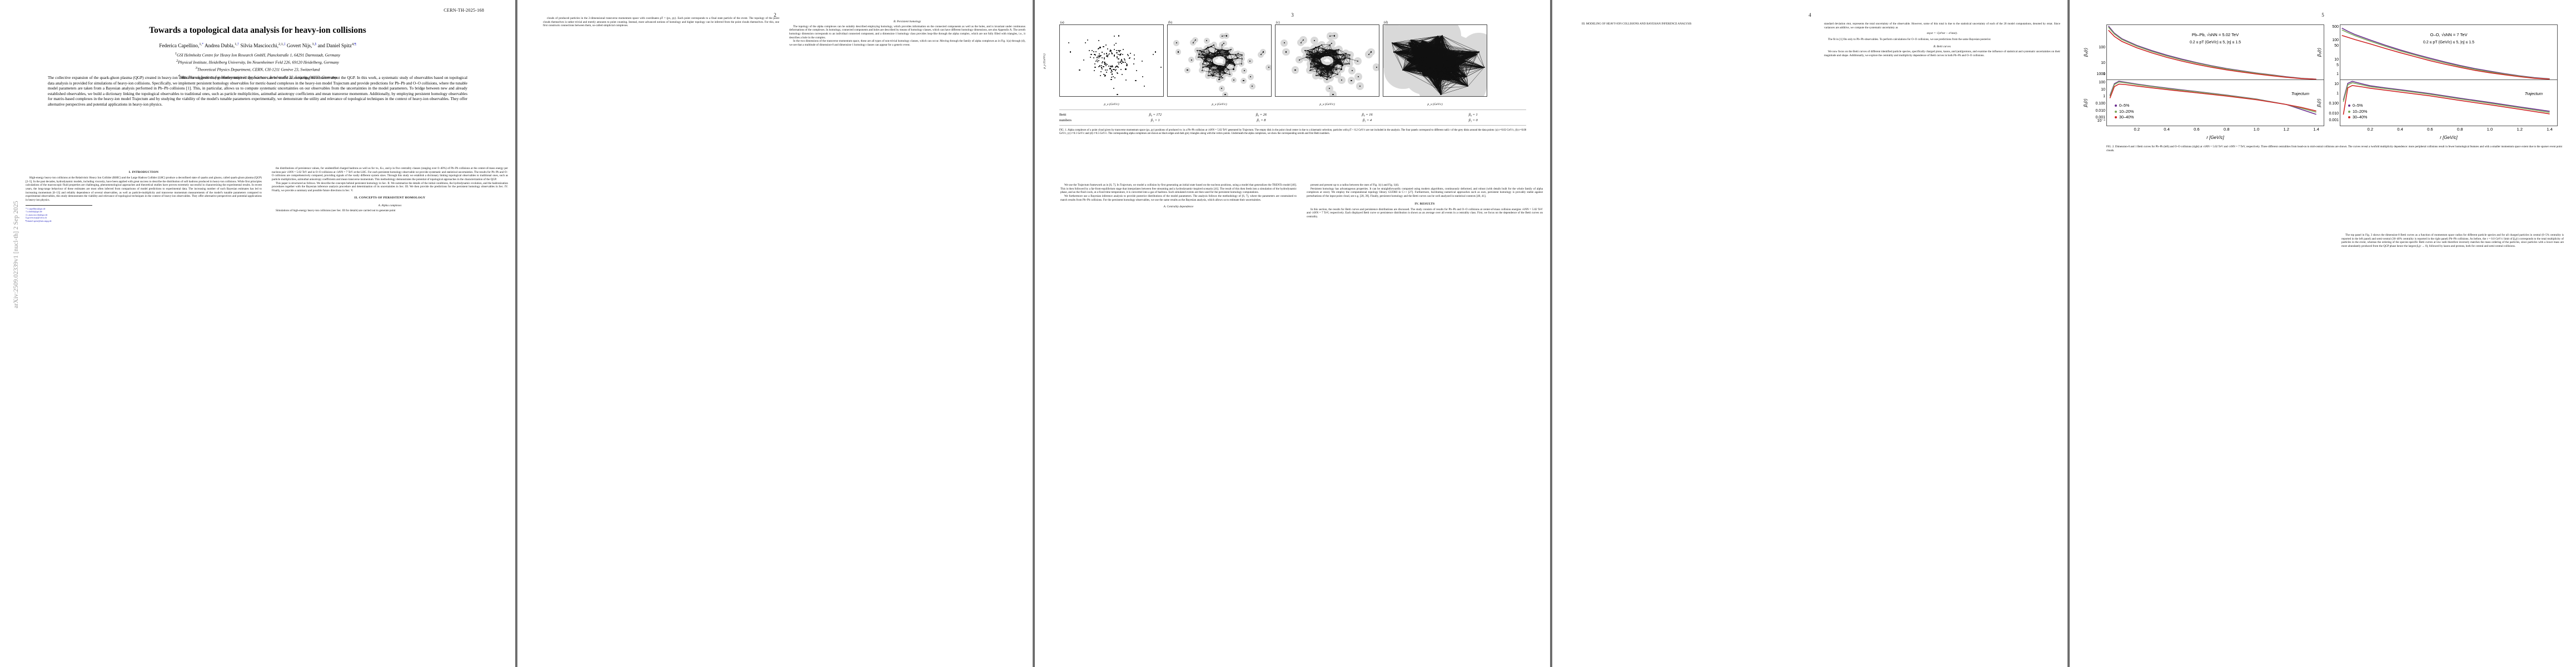 Image resolution: width=2576 pixels, height=667 pixels. I want to click on panel-label: (d), so click(1386, 22).